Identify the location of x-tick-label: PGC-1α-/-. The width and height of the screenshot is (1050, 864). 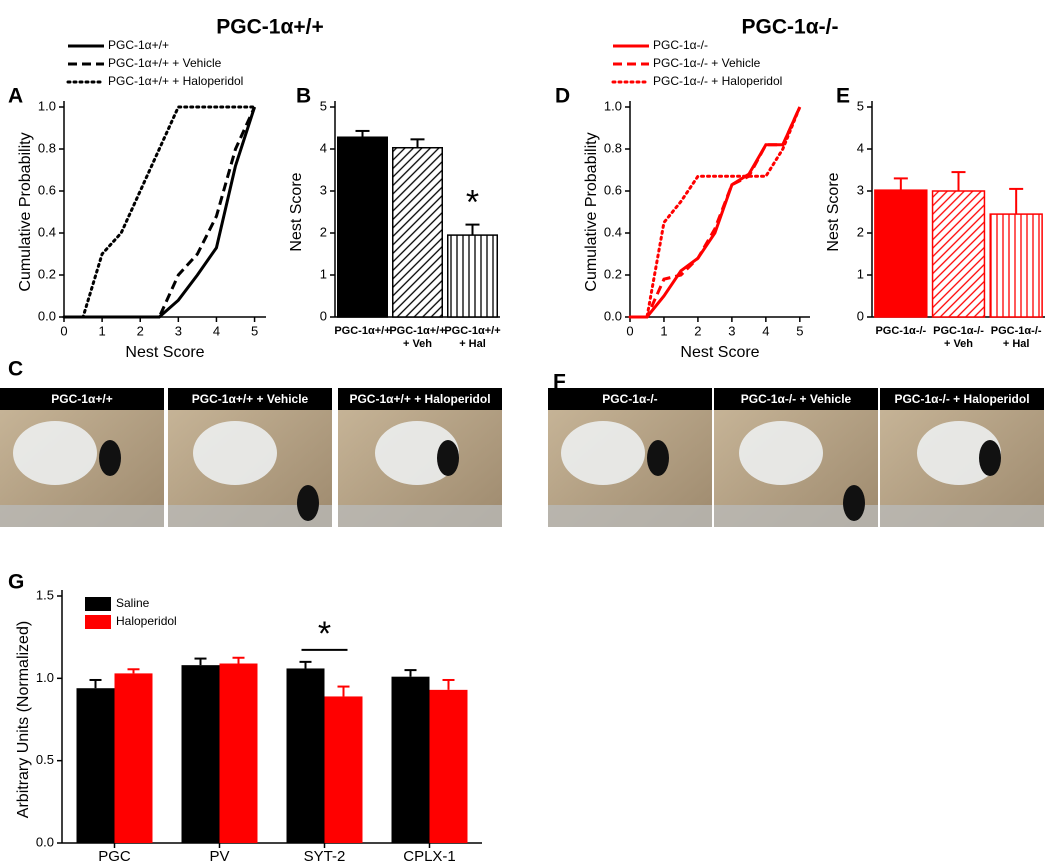
(900, 331).